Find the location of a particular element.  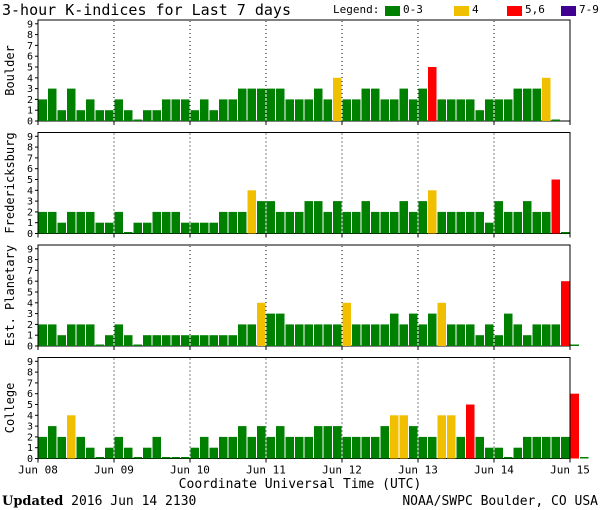

x-axis-title: Coordinate Universal Time (UTC) is located at coordinates (300, 484).